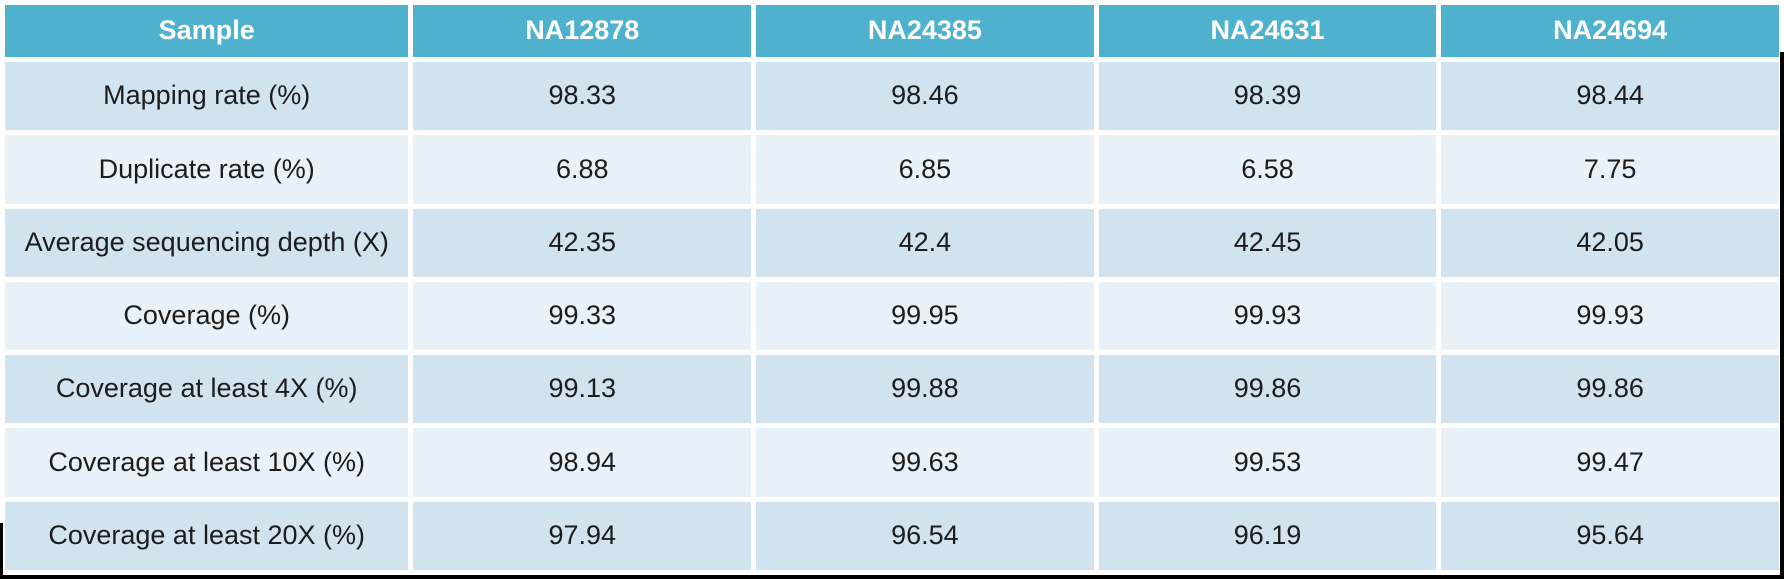  I want to click on cell-value: 98.39, so click(1267, 96).